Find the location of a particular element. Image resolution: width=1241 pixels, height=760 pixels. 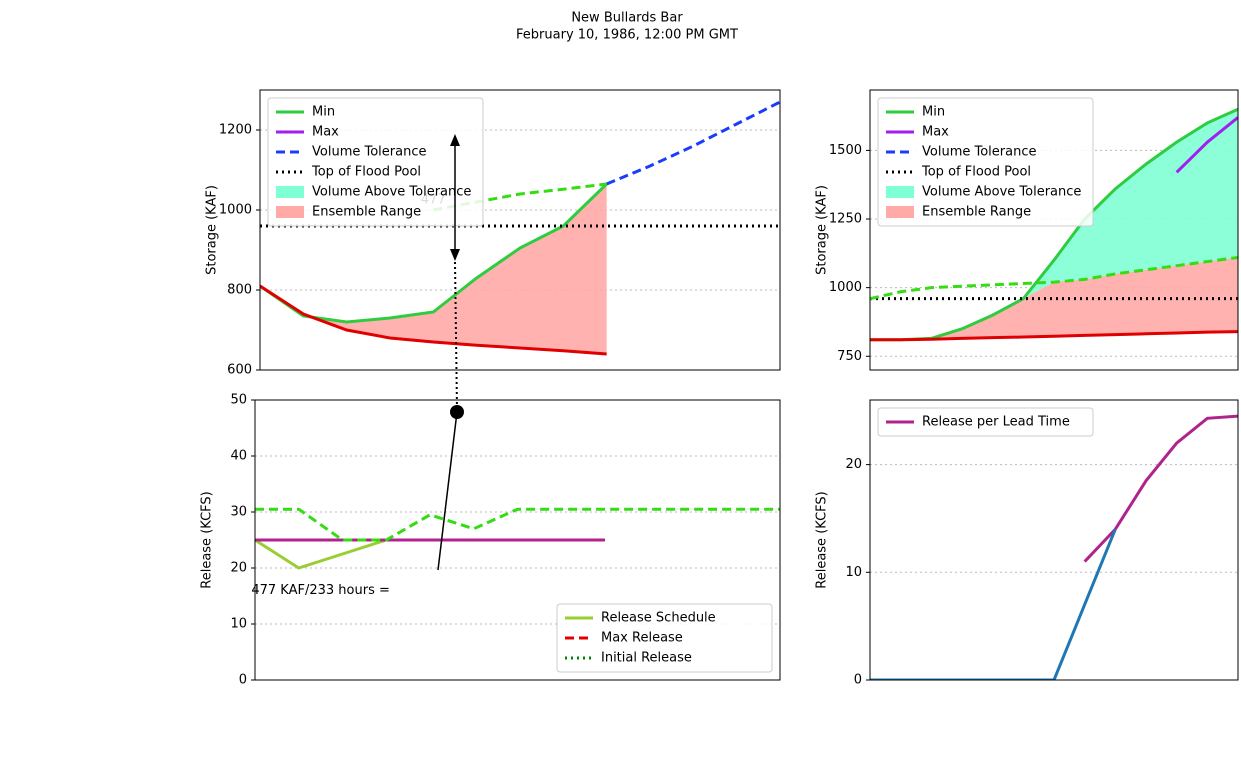

chart-title: New Bullards Bar is located at coordinates (627, 18).